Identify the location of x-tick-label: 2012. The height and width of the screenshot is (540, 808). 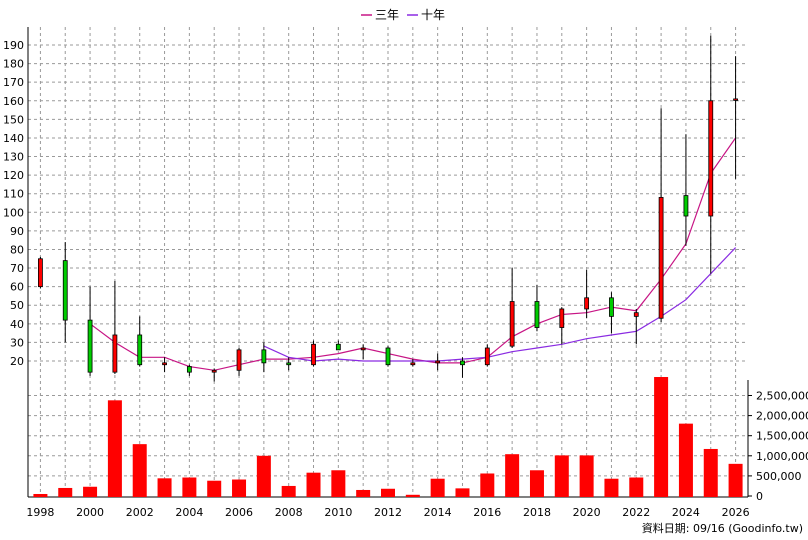
(388, 512).